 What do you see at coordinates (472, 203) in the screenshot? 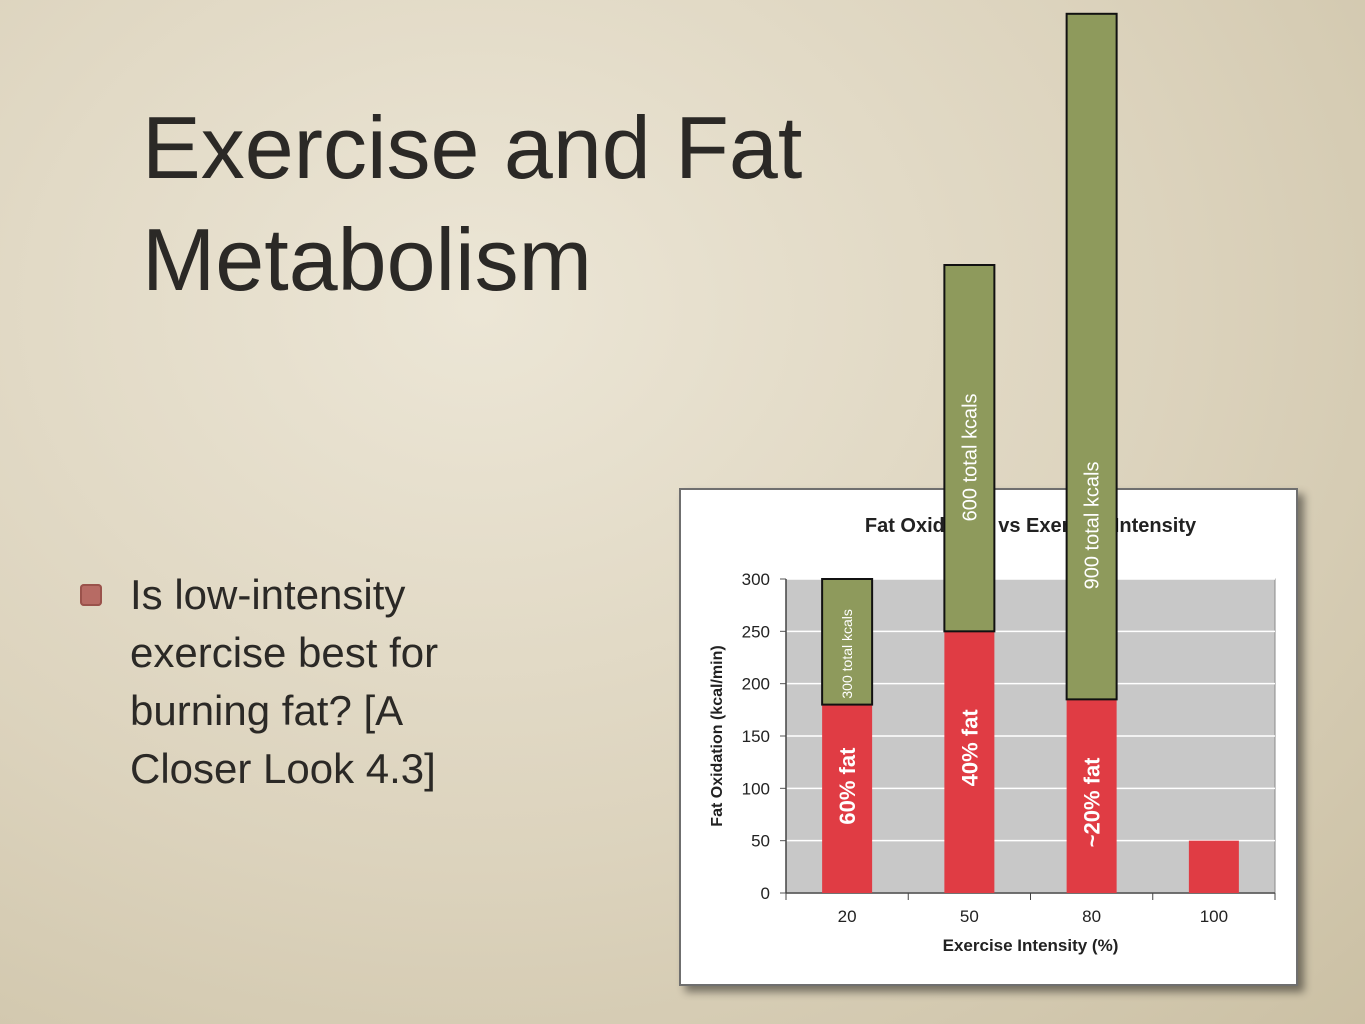
I see `slide-title: Exercise and Fat Metabolism` at bounding box center [472, 203].